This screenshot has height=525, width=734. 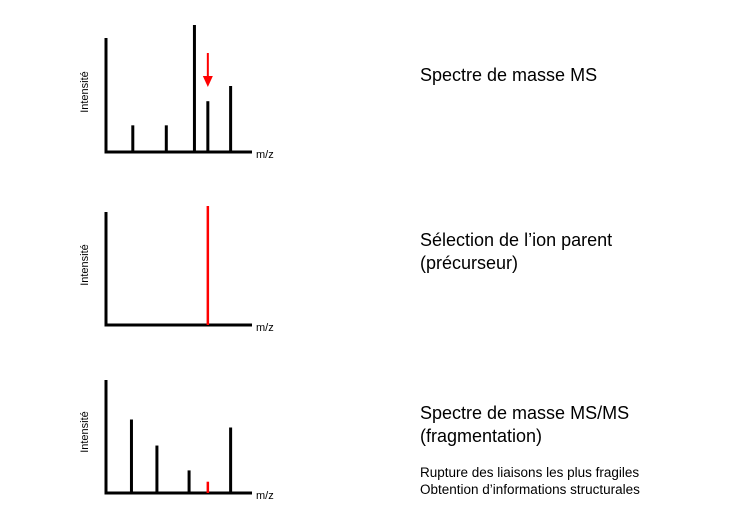 I want to click on ms-xlabel: m/z, so click(x=265, y=155).